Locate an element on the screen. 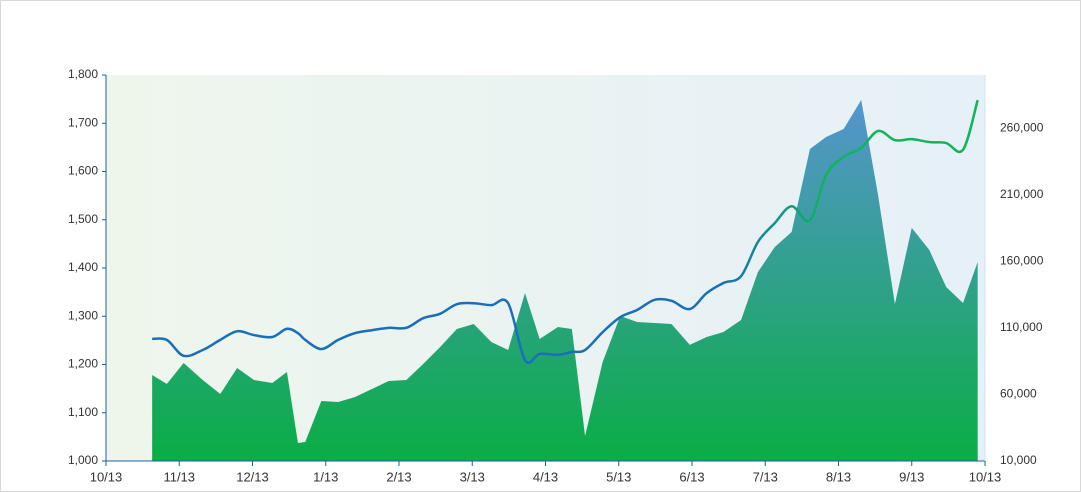  x-tick-label: 1/13 is located at coordinates (325, 476).